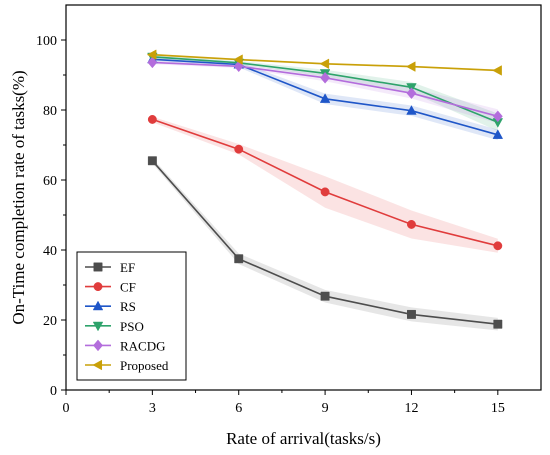 The height and width of the screenshot is (455, 550). I want to click on legend-marker-pso, so click(98, 326).